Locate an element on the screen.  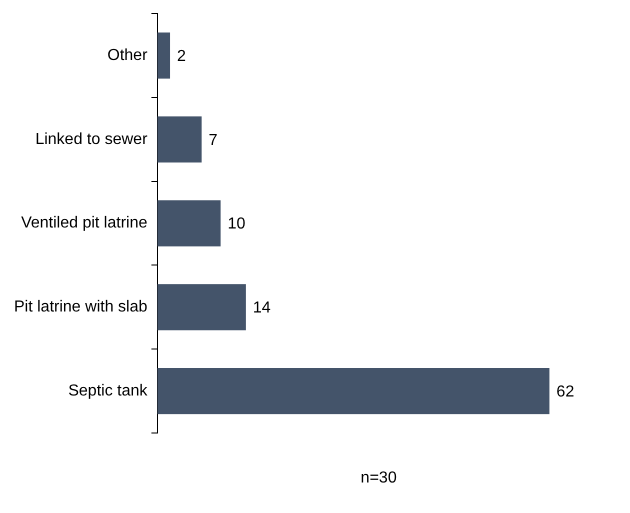
y-tick-label: Pit latrine with slab is located at coordinates (81, 307).